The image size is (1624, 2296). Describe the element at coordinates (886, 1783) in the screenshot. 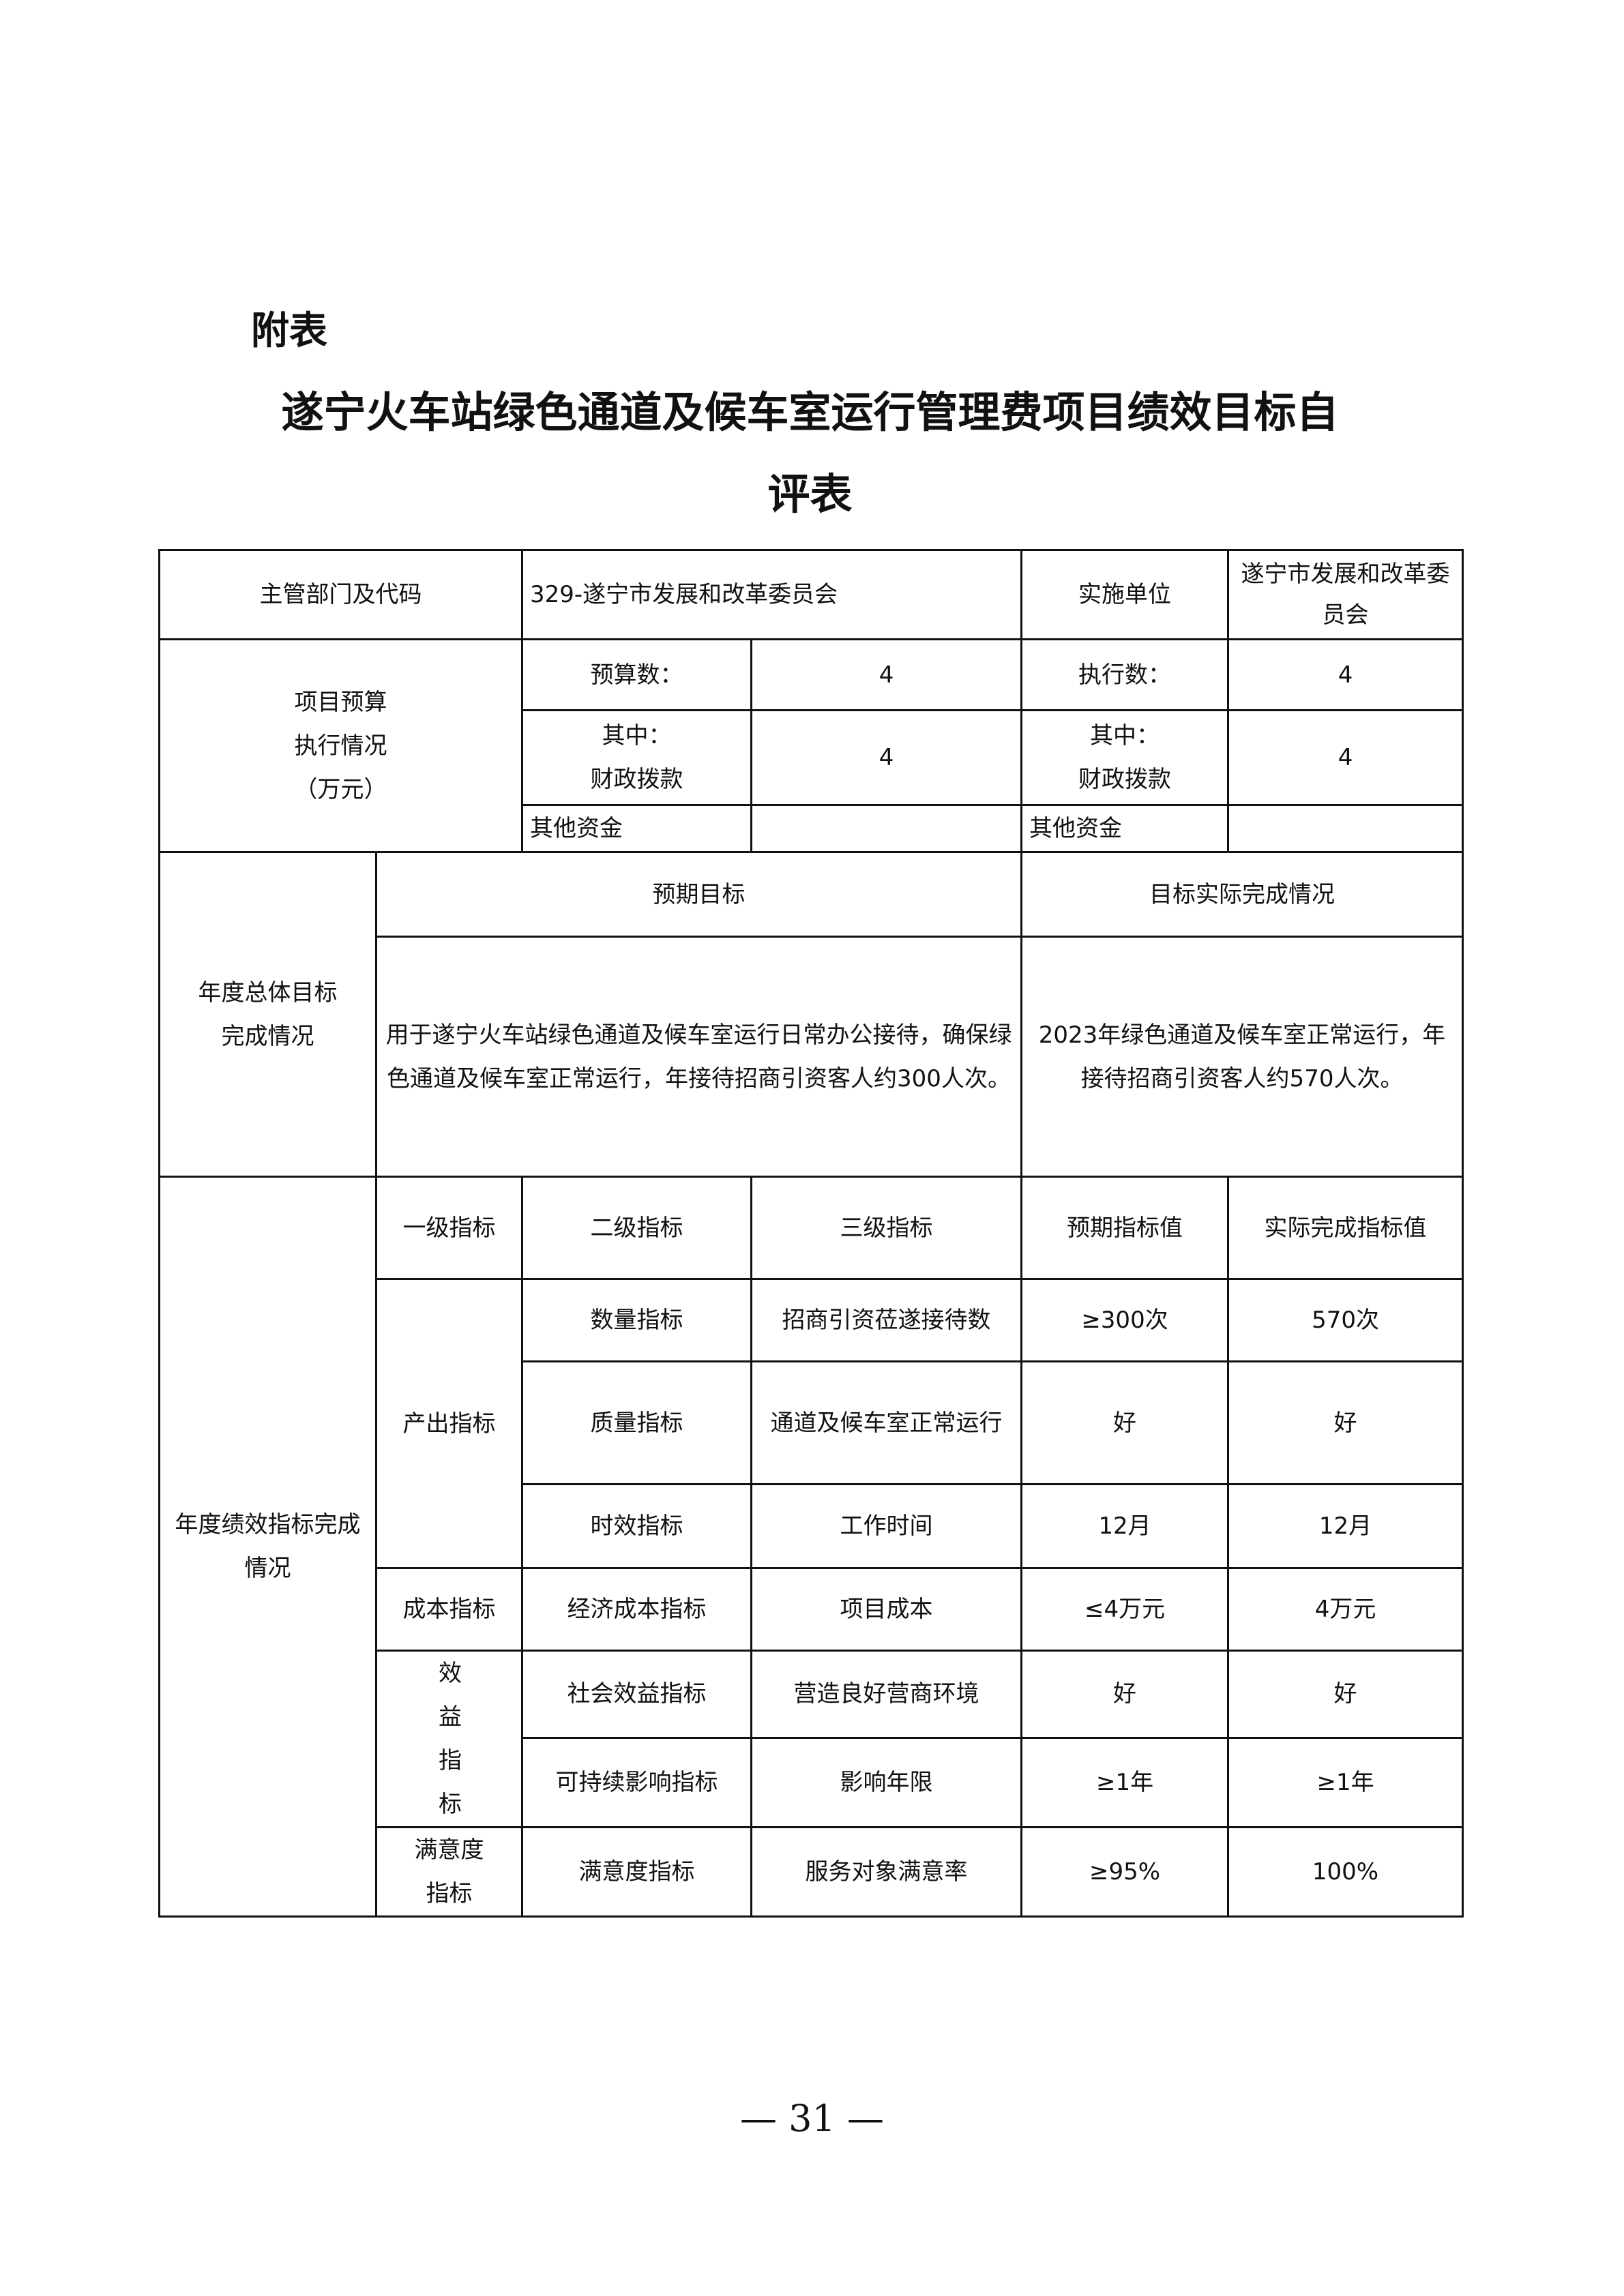

I see `l3: 影响年限` at that location.